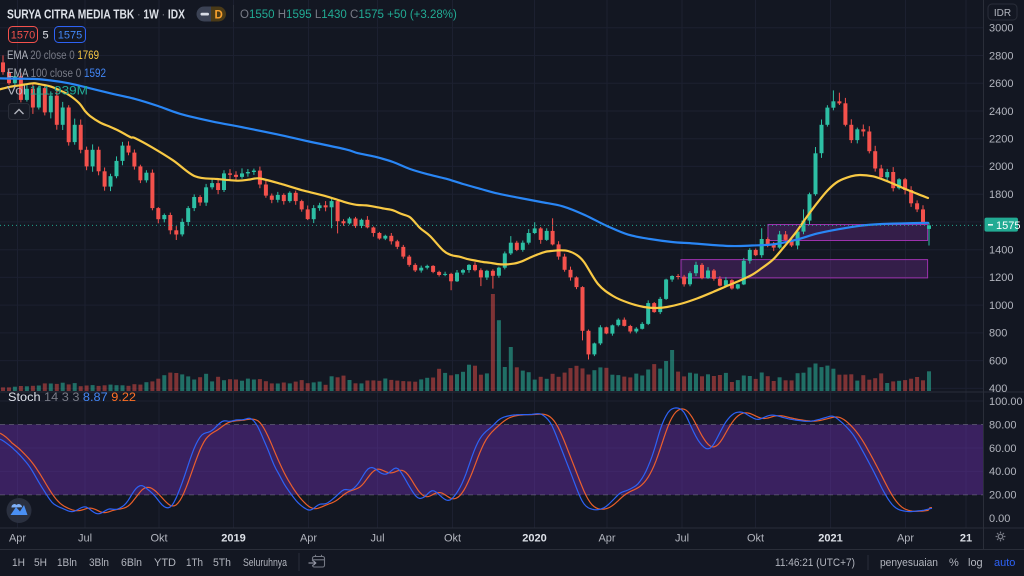 The height and width of the screenshot is (576, 1024). Describe the element at coordinates (1001, 84) in the screenshot. I see `svg-text: 2600` at that location.